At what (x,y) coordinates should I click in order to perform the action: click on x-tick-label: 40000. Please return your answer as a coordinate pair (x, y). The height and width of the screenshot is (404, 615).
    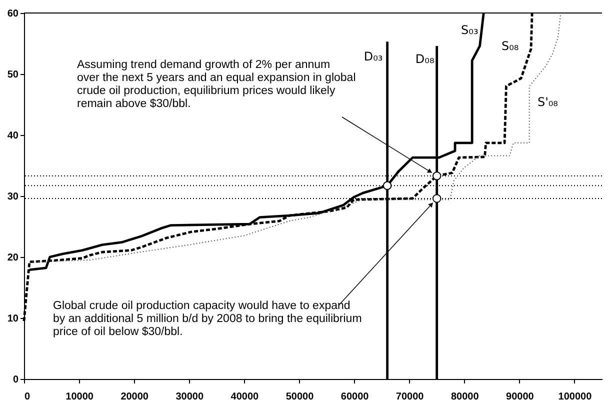
    Looking at the image, I should click on (245, 397).